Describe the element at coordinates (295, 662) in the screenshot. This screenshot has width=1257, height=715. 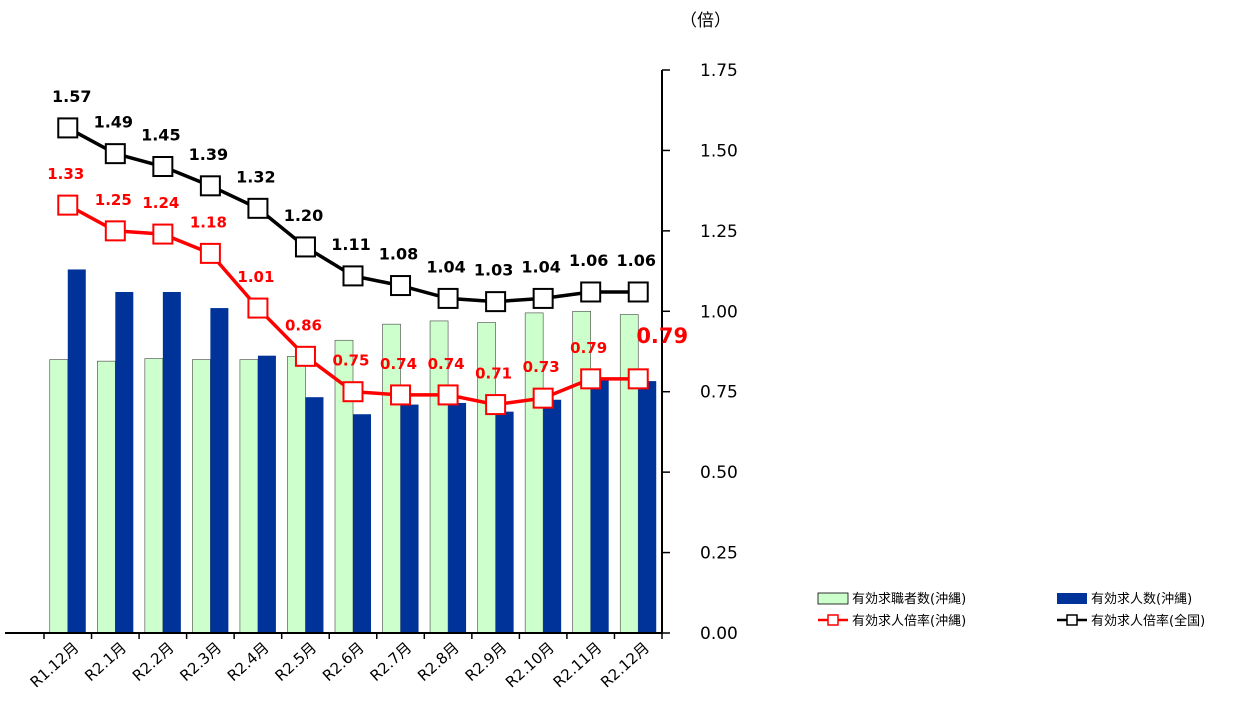
I see `x-tick-label: R2.5月` at that location.